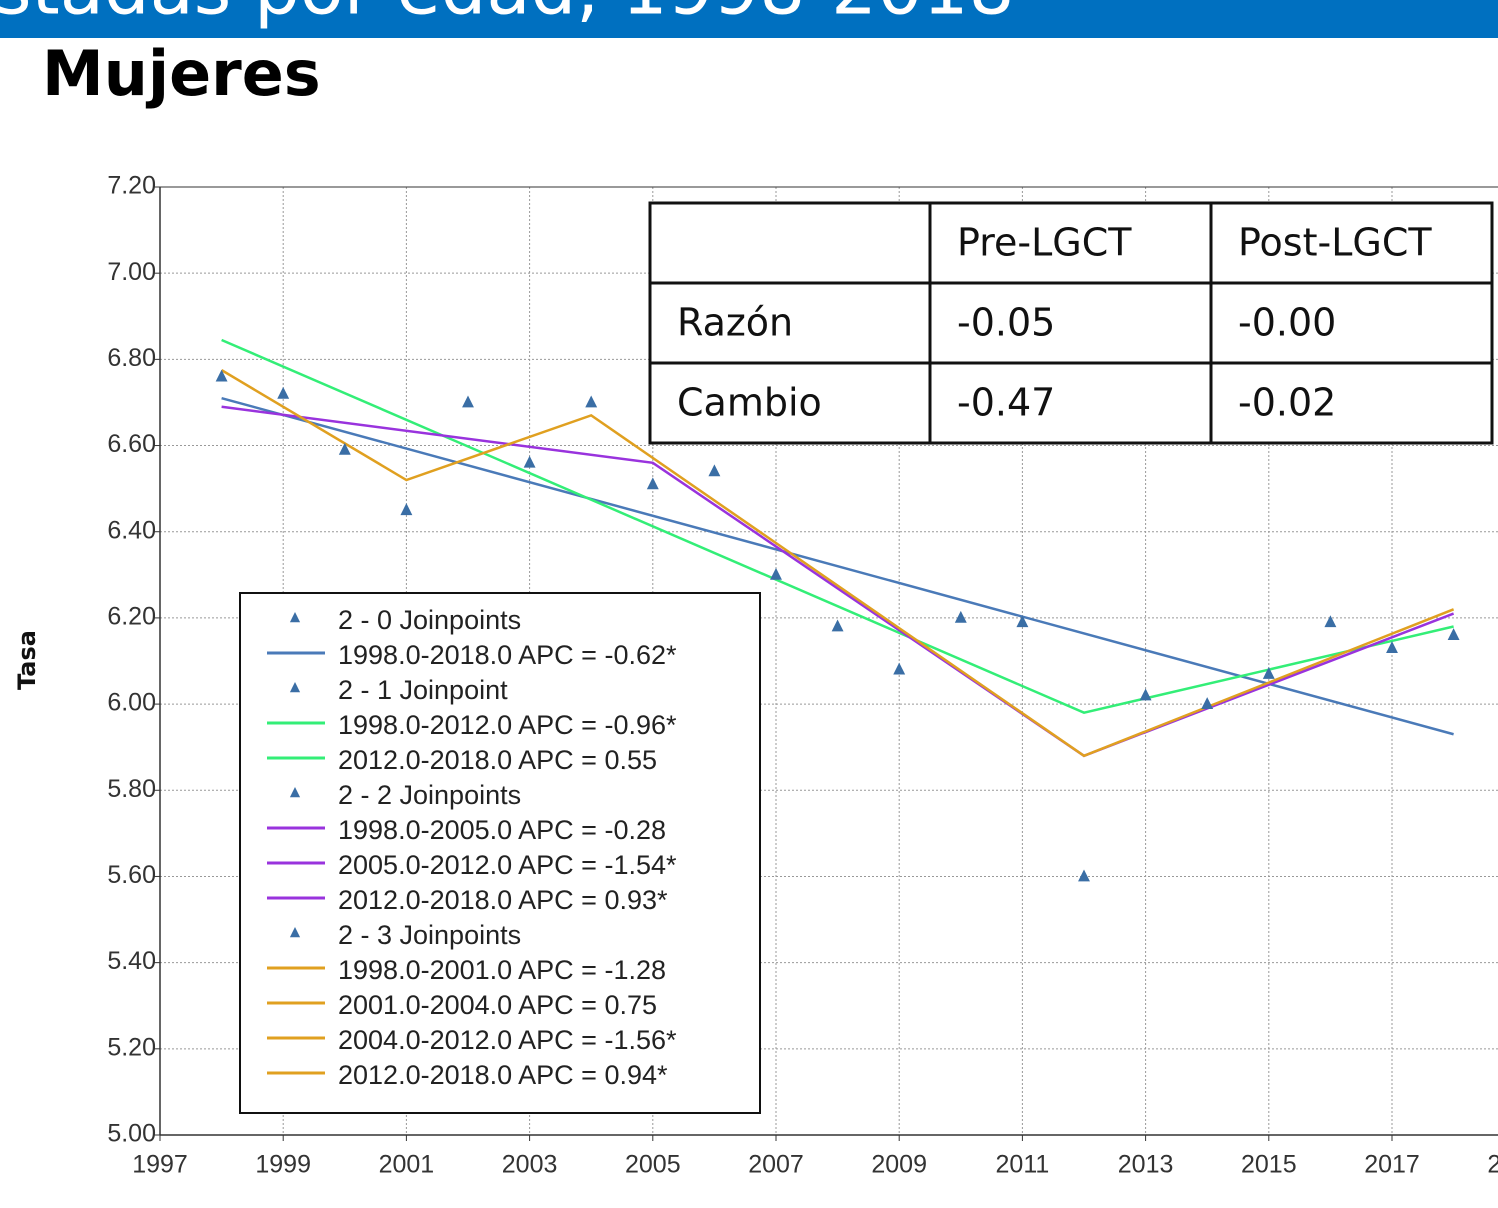 This screenshot has width=1498, height=1208. What do you see at coordinates (429, 795) in the screenshot?
I see `legend-label: 2 - 2 Joinpoints` at bounding box center [429, 795].